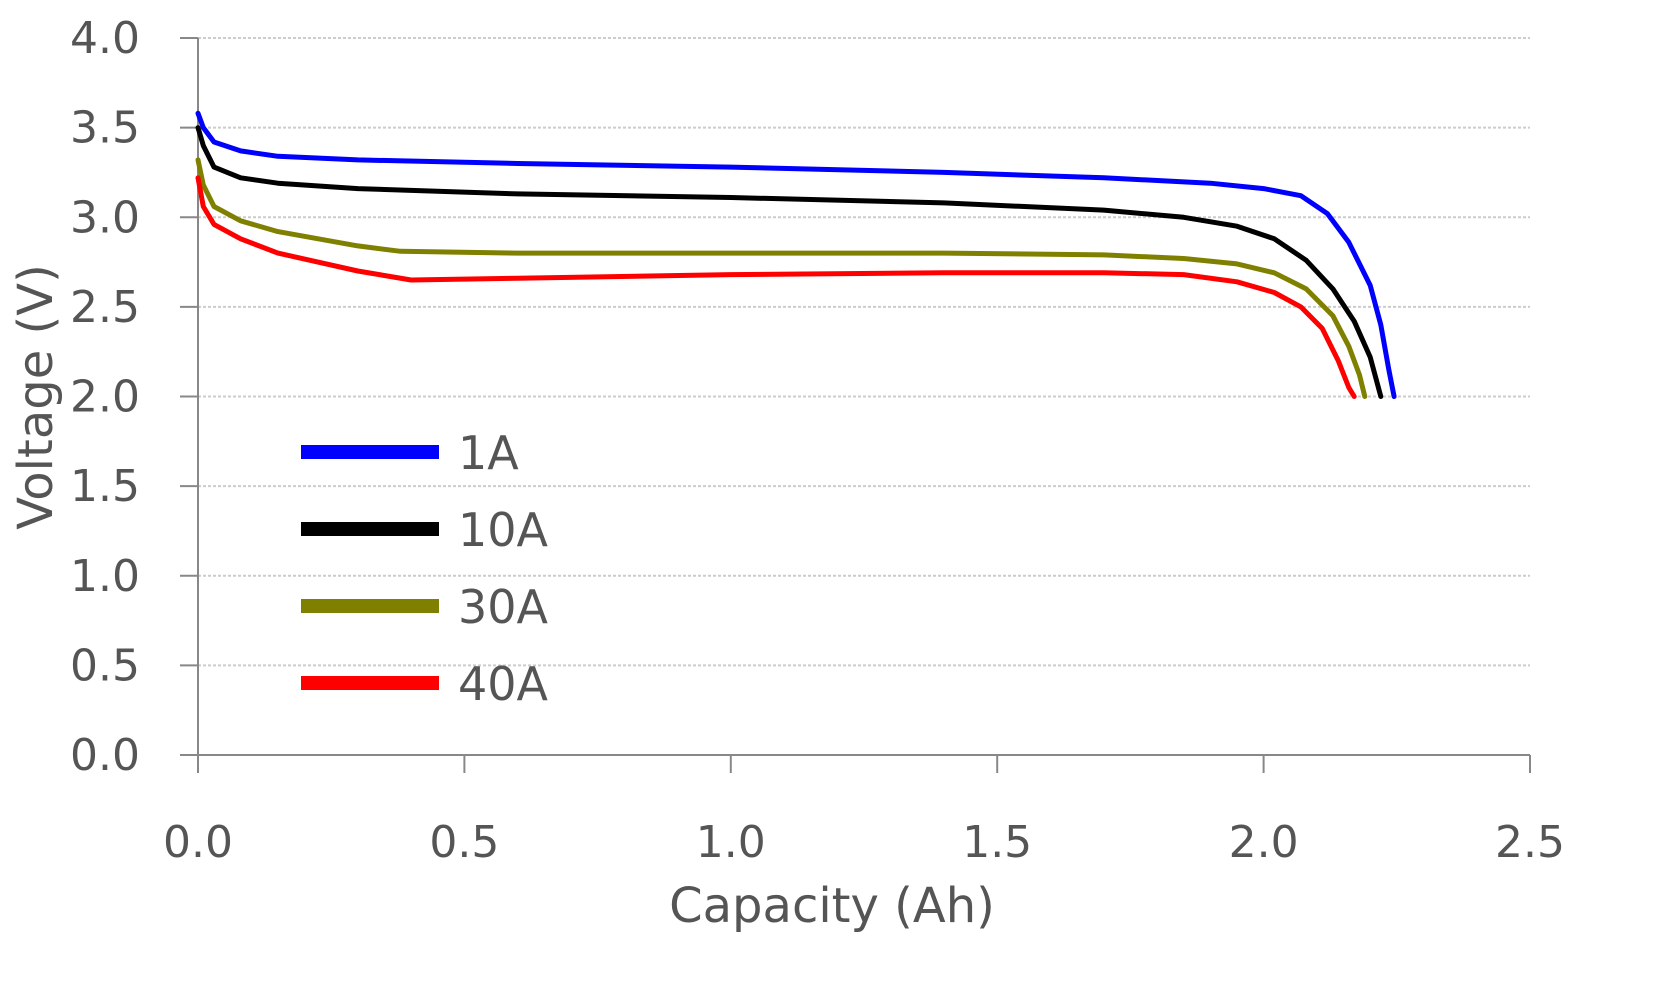 Image resolution: width=1669 pixels, height=992 pixels. What do you see at coordinates (105, 665) in the screenshot?
I see `y-tick-label: 0.5` at bounding box center [105, 665].